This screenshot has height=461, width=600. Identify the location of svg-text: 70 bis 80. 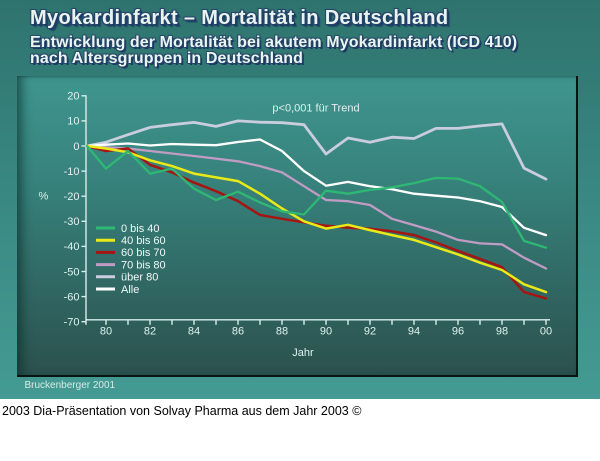
(143, 265).